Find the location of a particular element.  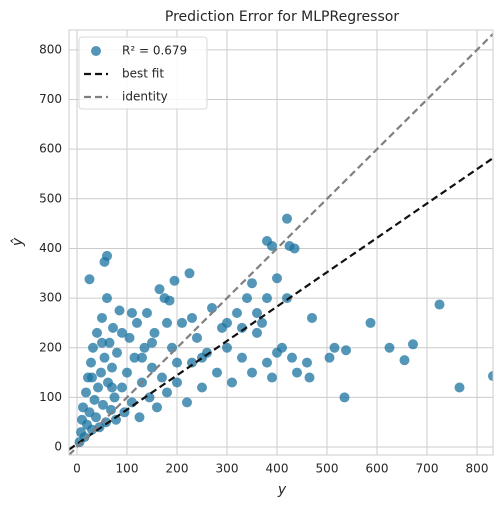

legend-label: best fit is located at coordinates (143, 74).